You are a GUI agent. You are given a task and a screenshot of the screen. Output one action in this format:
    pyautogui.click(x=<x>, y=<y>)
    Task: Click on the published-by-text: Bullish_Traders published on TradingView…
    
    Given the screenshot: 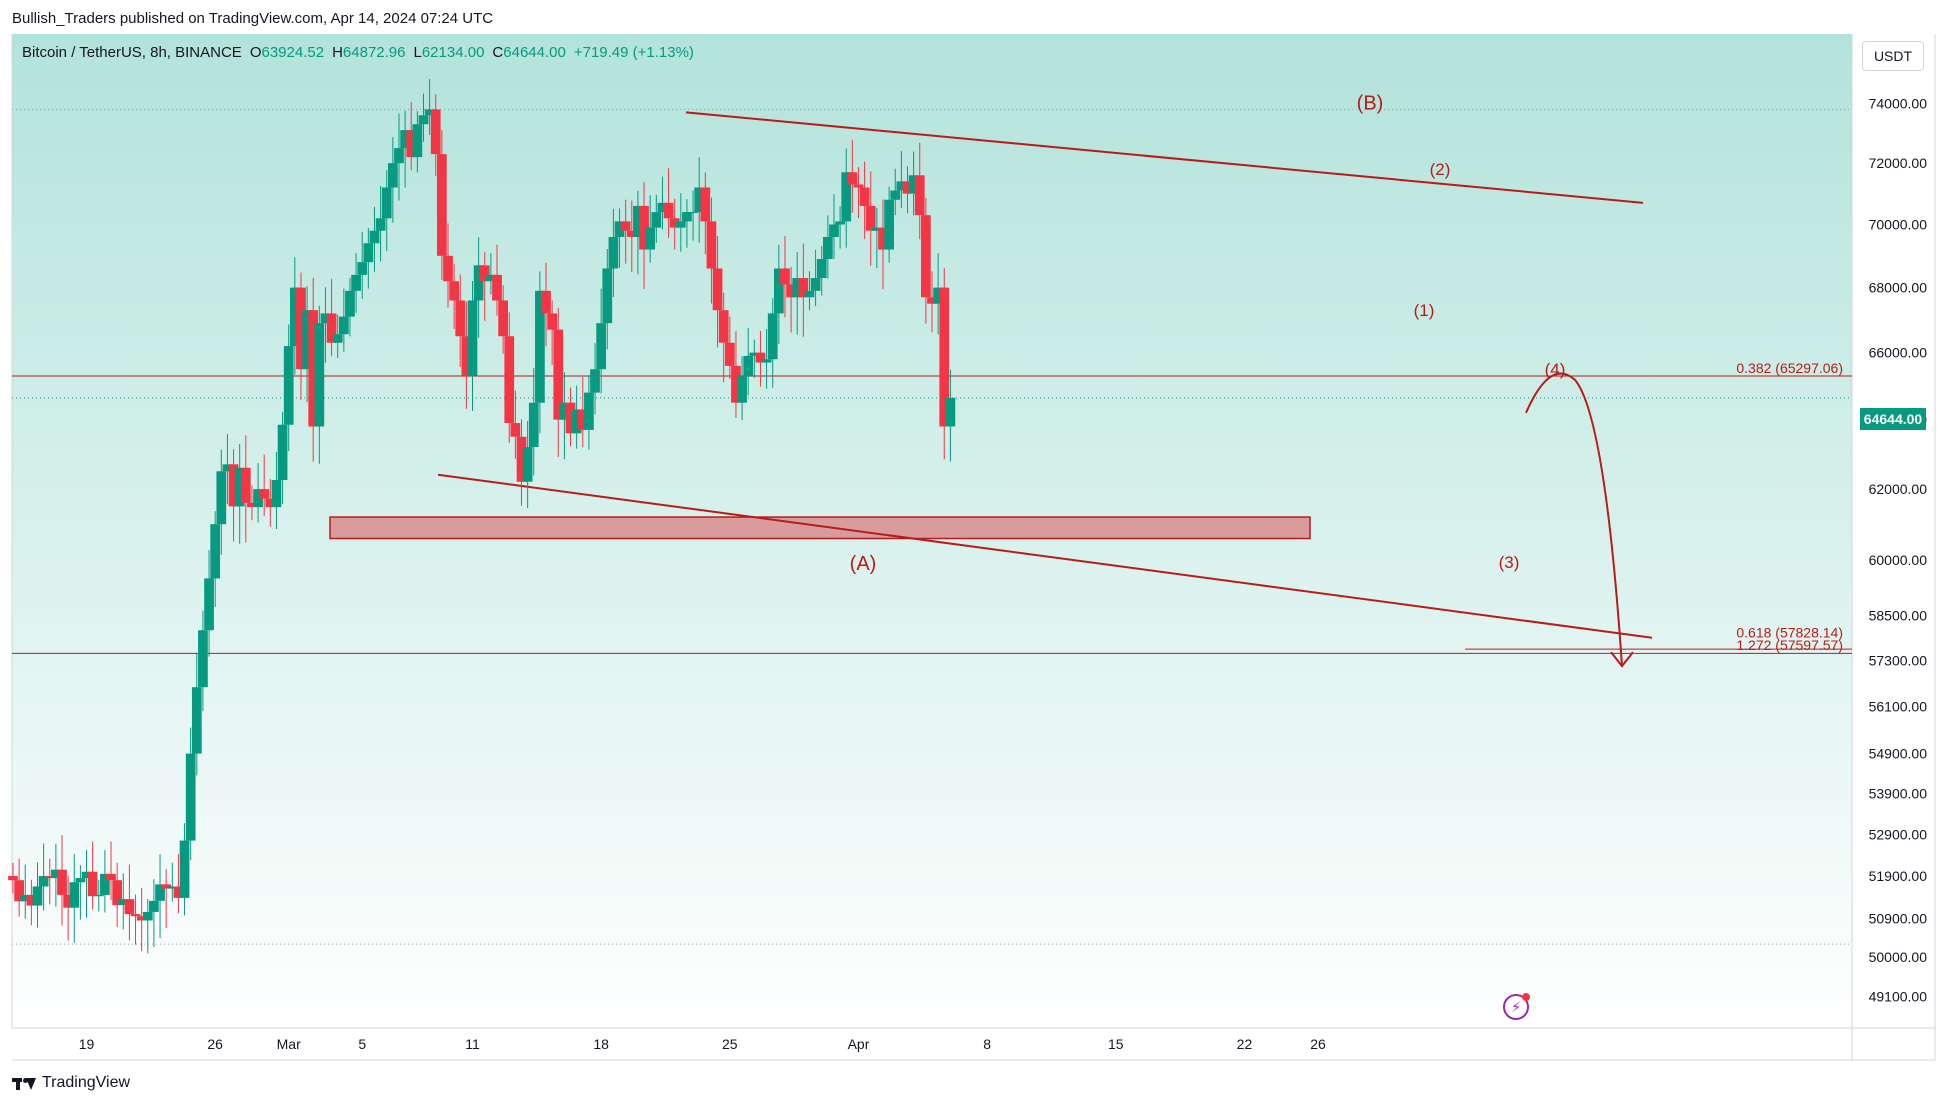 What is the action you would take?
    pyautogui.click(x=253, y=18)
    